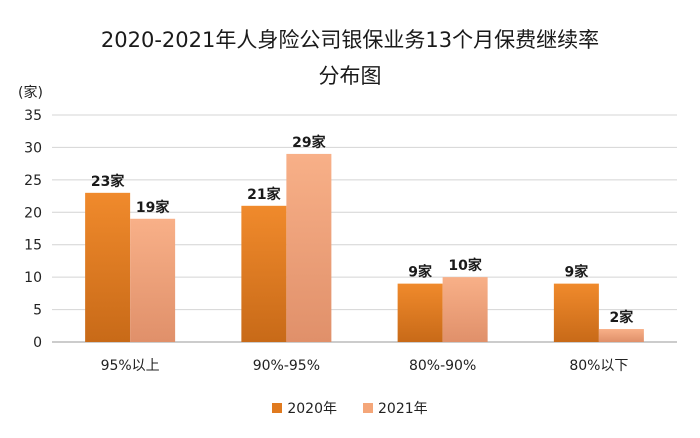 This screenshot has height=438, width=700. What do you see at coordinates (33, 278) in the screenshot?
I see `y-tick-label: 10` at bounding box center [33, 278].